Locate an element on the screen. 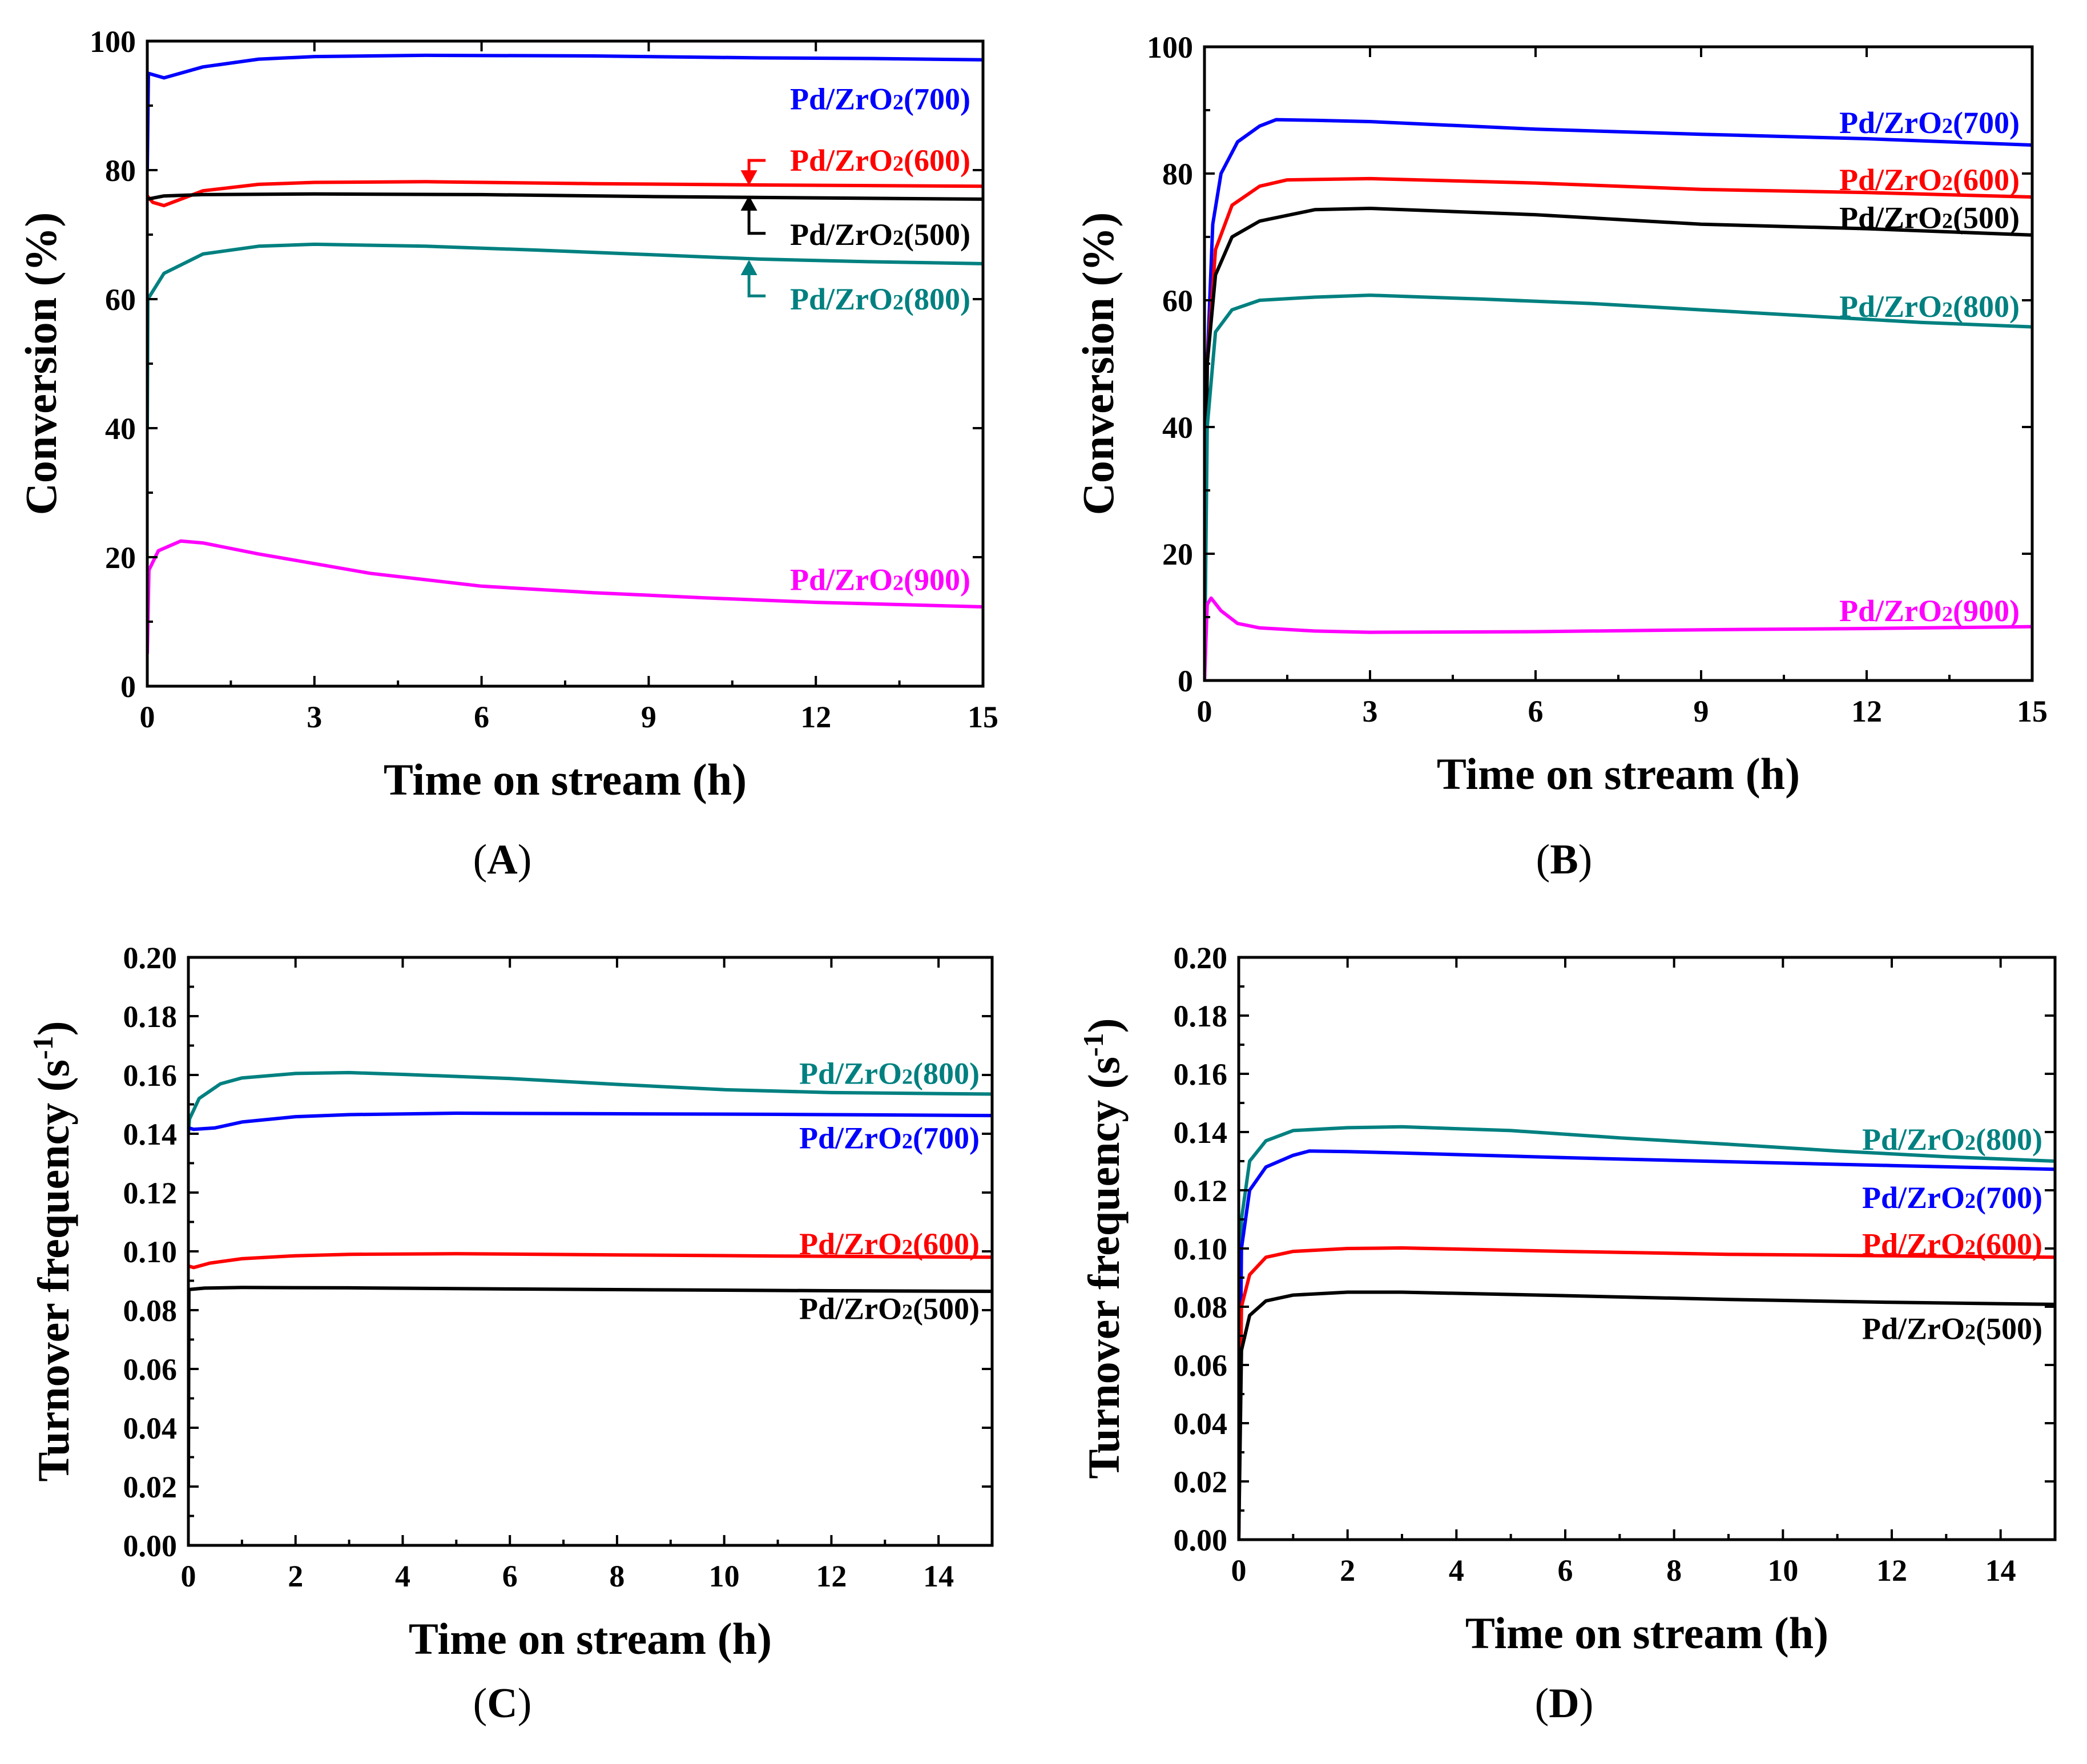 This screenshot has height=1764, width=2087. panel-d-y-tick-label: 0.20 is located at coordinates (1201, 958).